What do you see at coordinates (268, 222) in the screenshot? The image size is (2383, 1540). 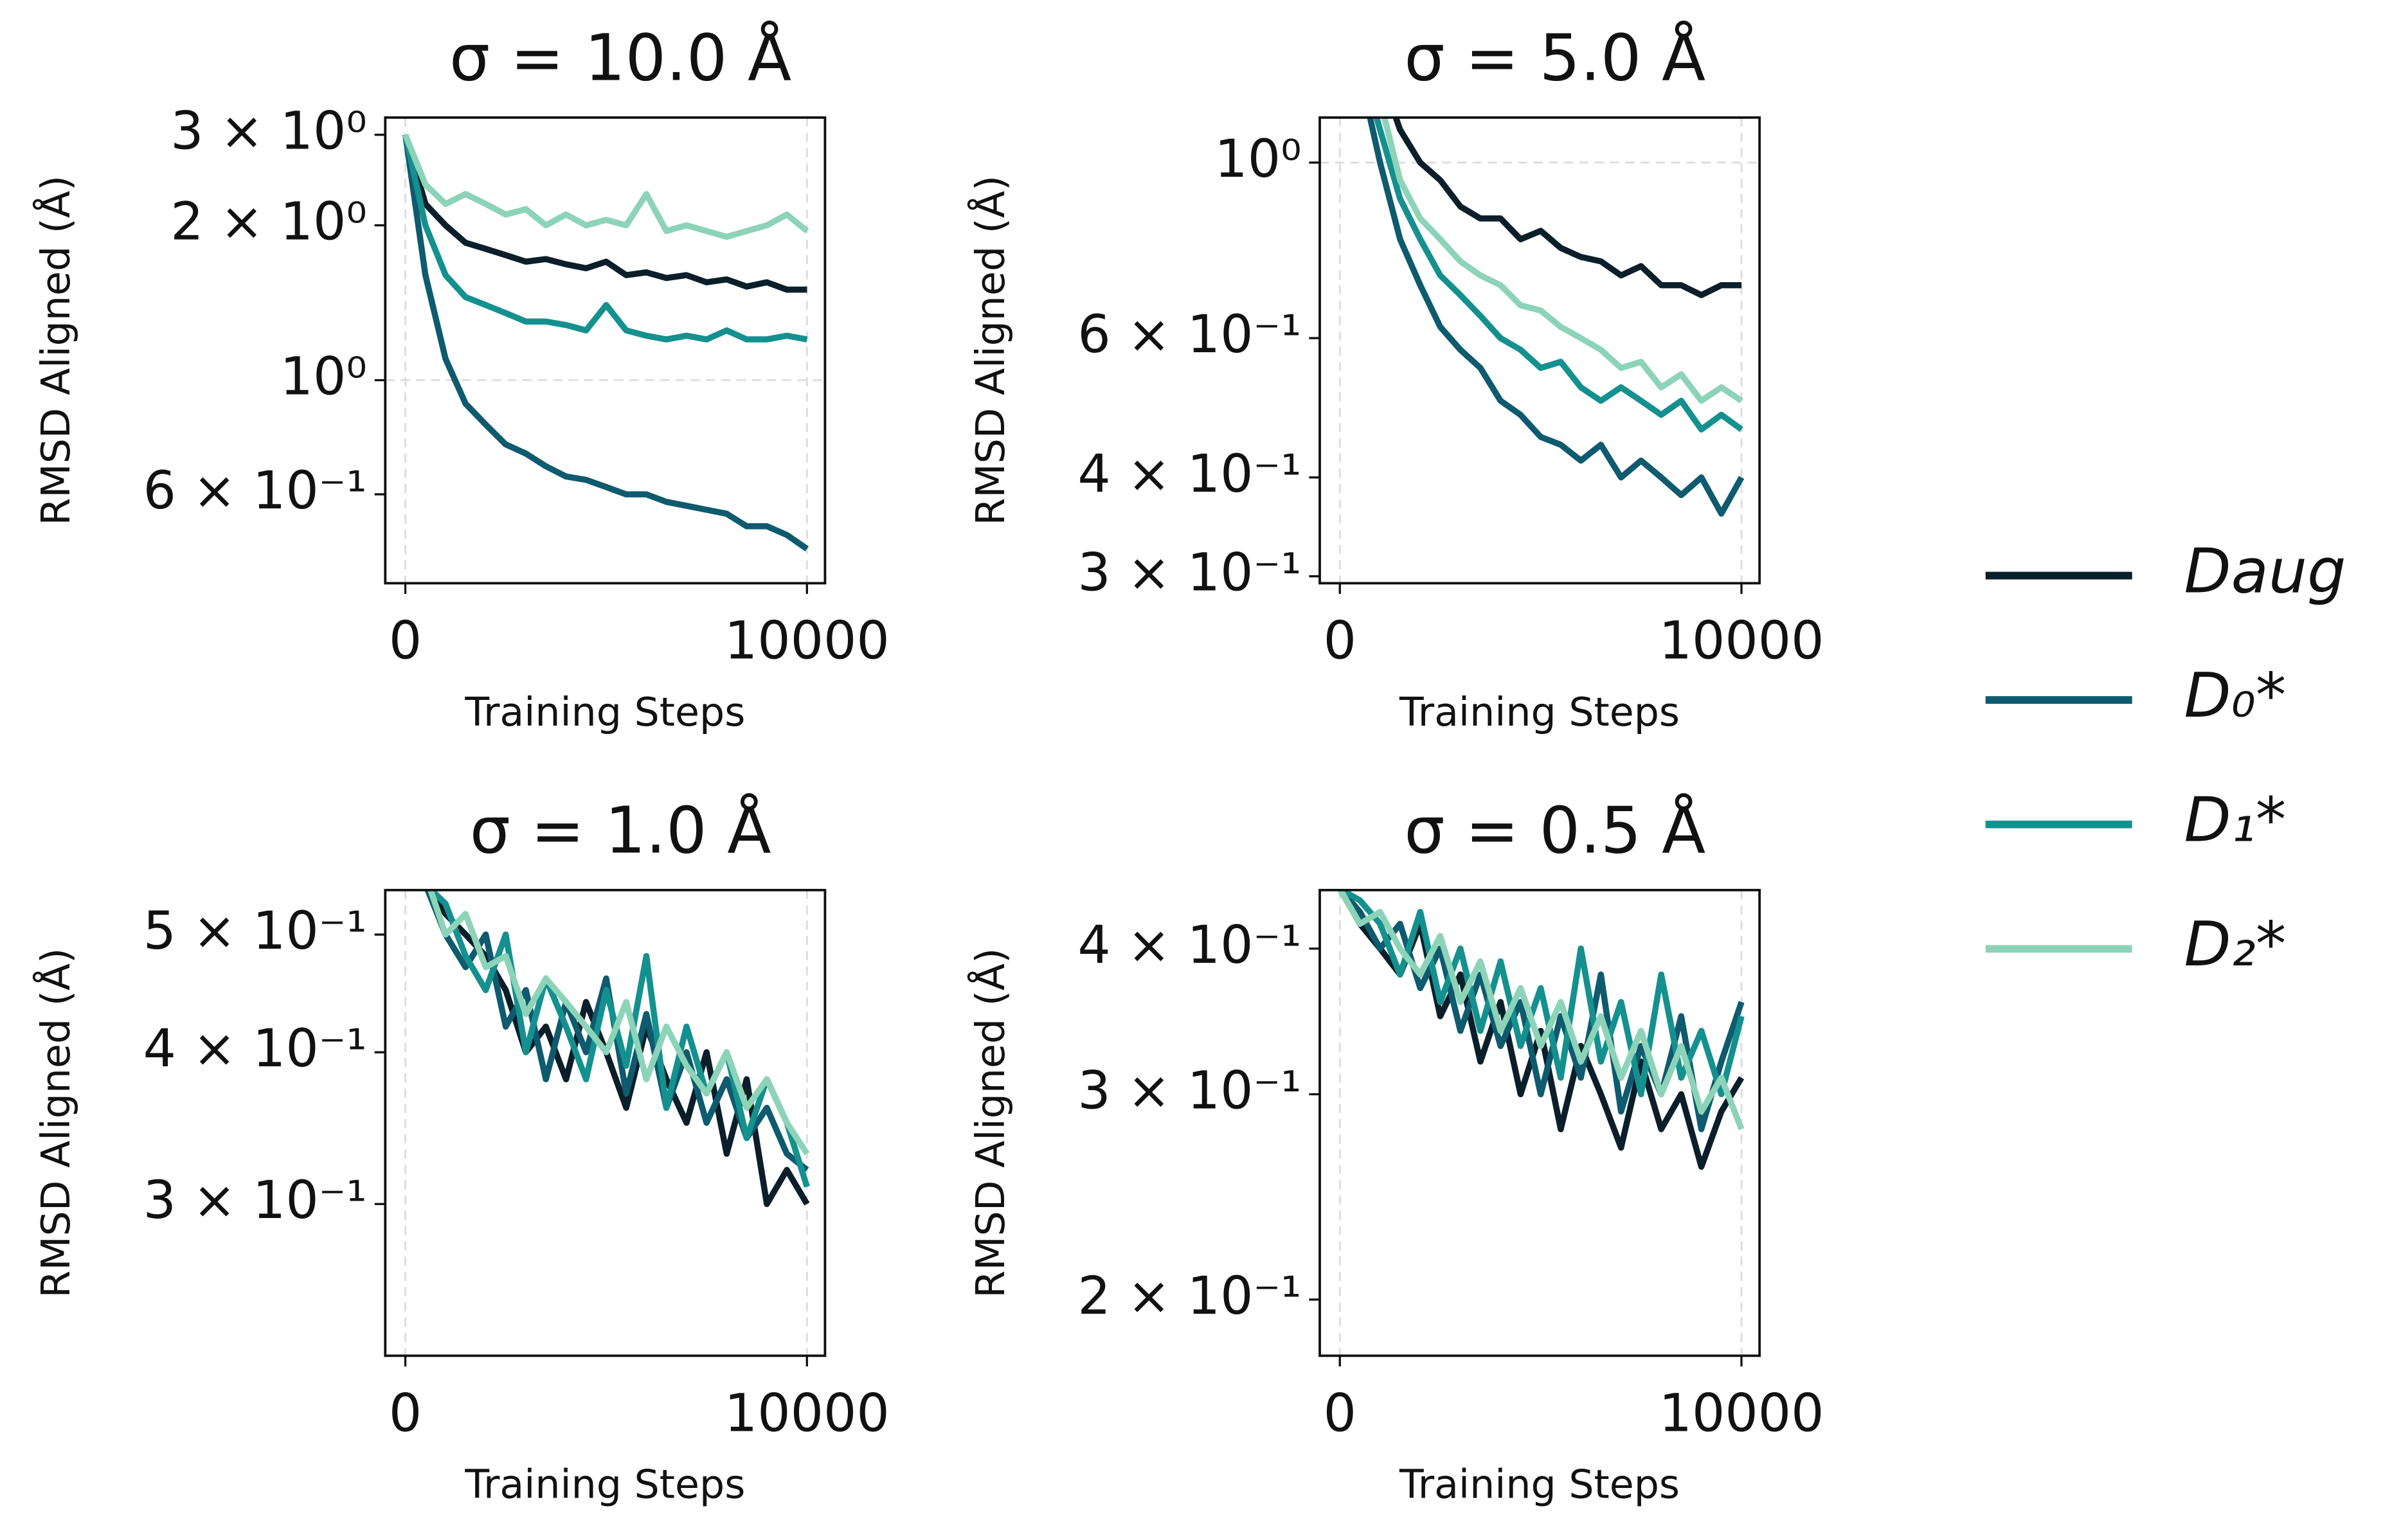 I see `y-tick-label: 2 × 10⁰` at bounding box center [268, 222].